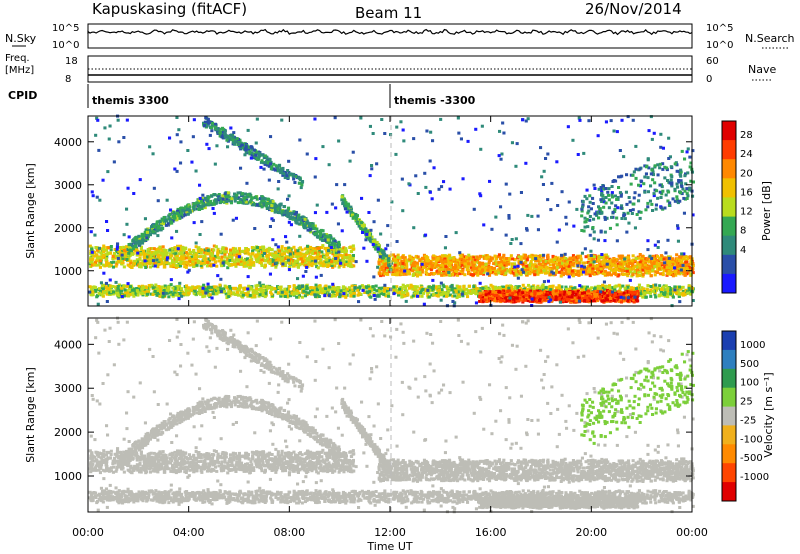 The height and width of the screenshot is (554, 800). What do you see at coordinates (712, 61) in the screenshot?
I see `nave-tick-high: 60` at bounding box center [712, 61].